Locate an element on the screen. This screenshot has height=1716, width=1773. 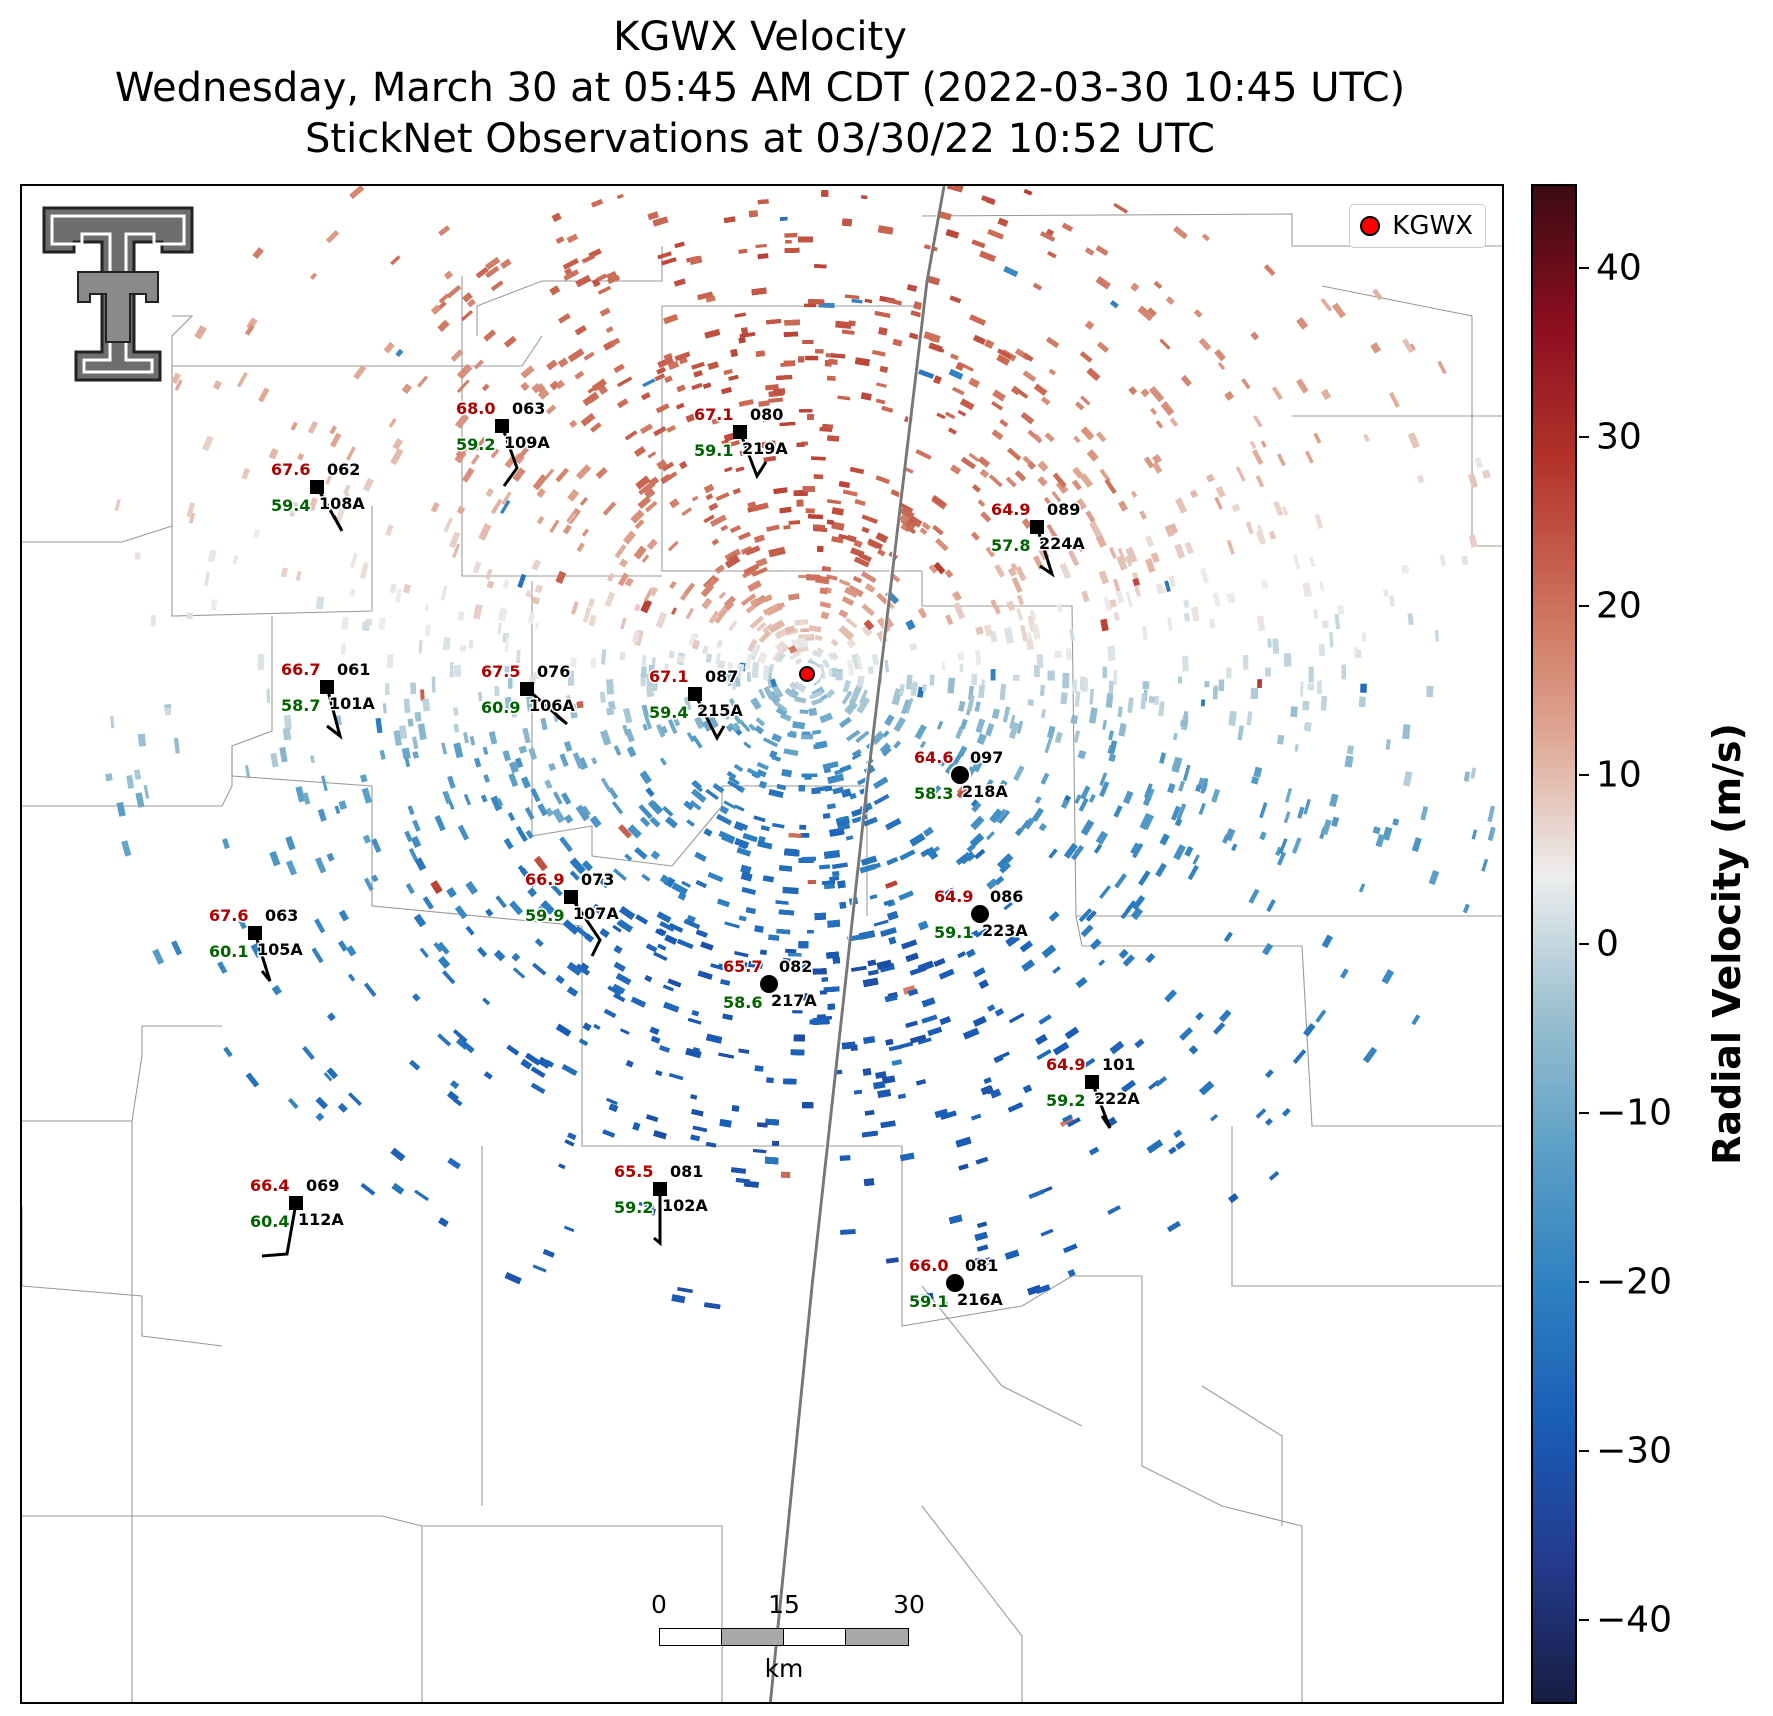
station-216A: 66.0 081 59.1 216A is located at coordinates (956, 1284).